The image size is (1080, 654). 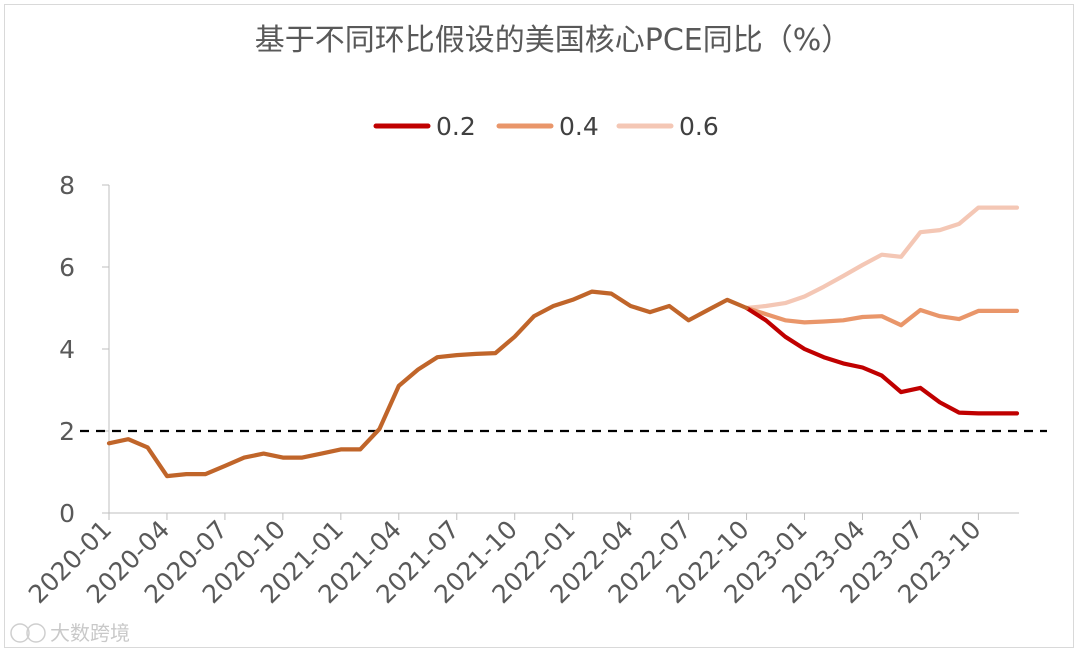 What do you see at coordinates (67, 349) in the screenshot?
I see `y-tick-label: 4` at bounding box center [67, 349].